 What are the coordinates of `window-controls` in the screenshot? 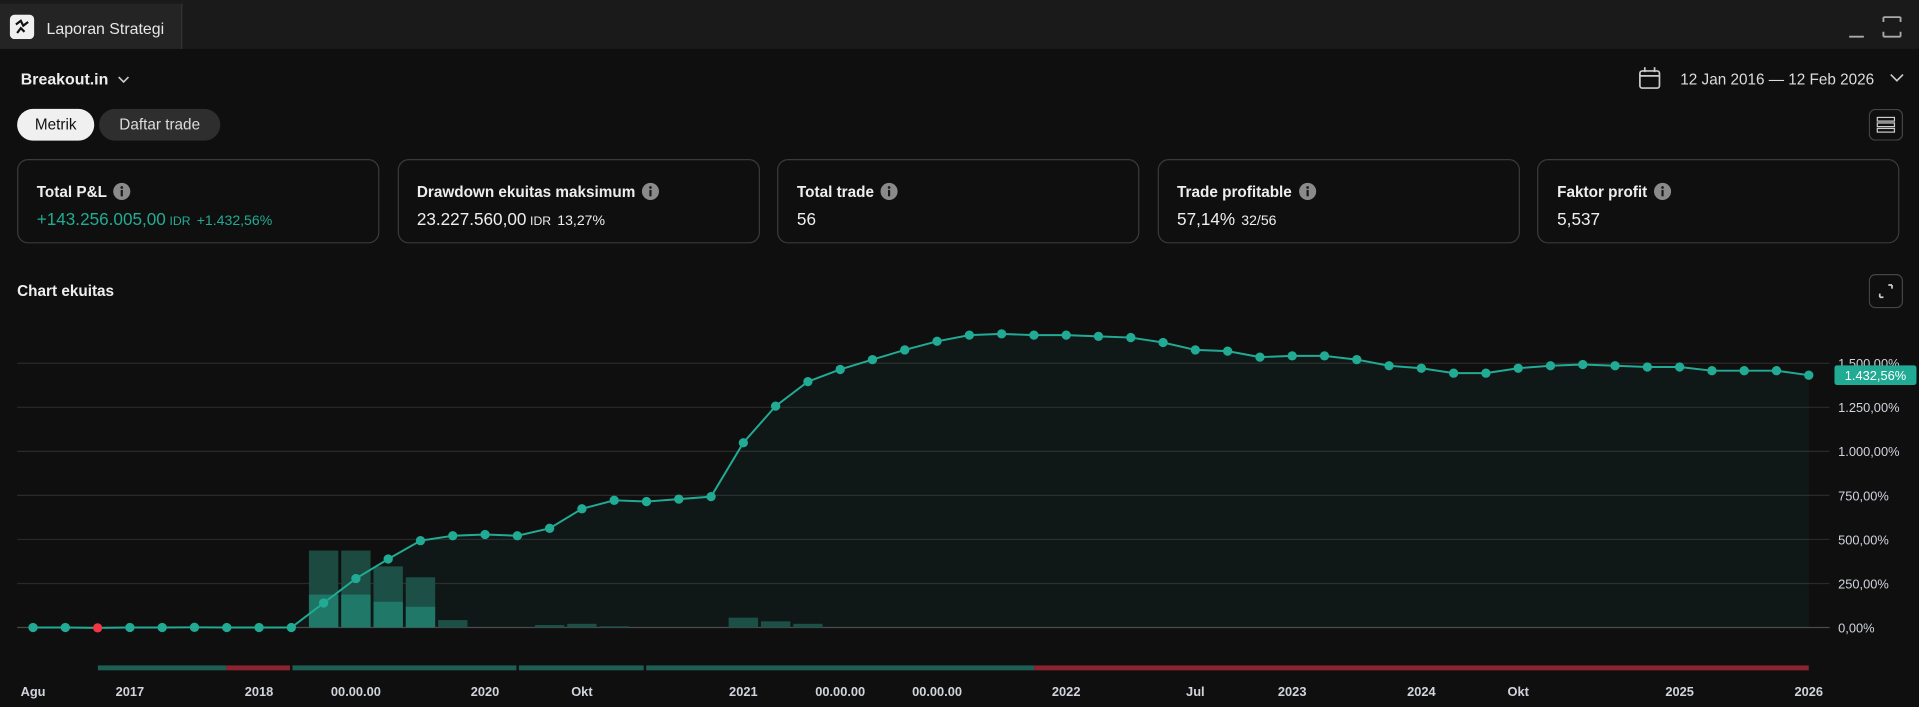 It's located at (1878, 26).